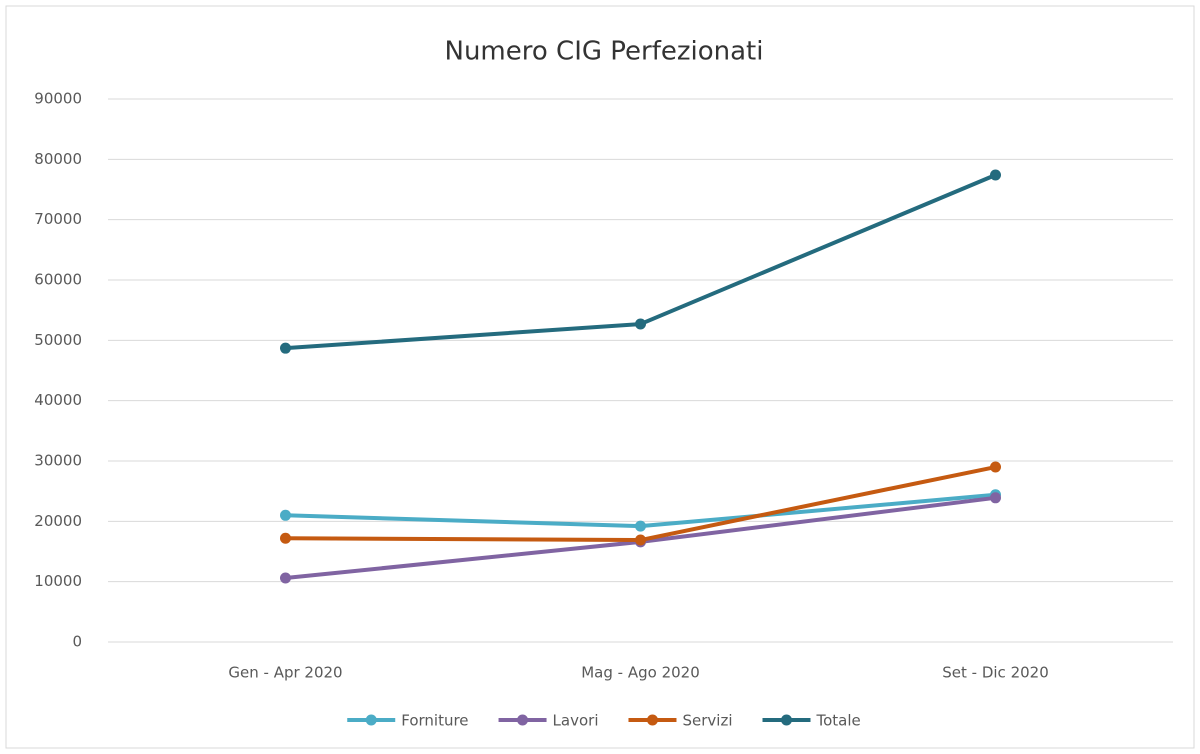  Describe the element at coordinates (58, 581) in the screenshot. I see `y-tick-label: 10000` at that location.